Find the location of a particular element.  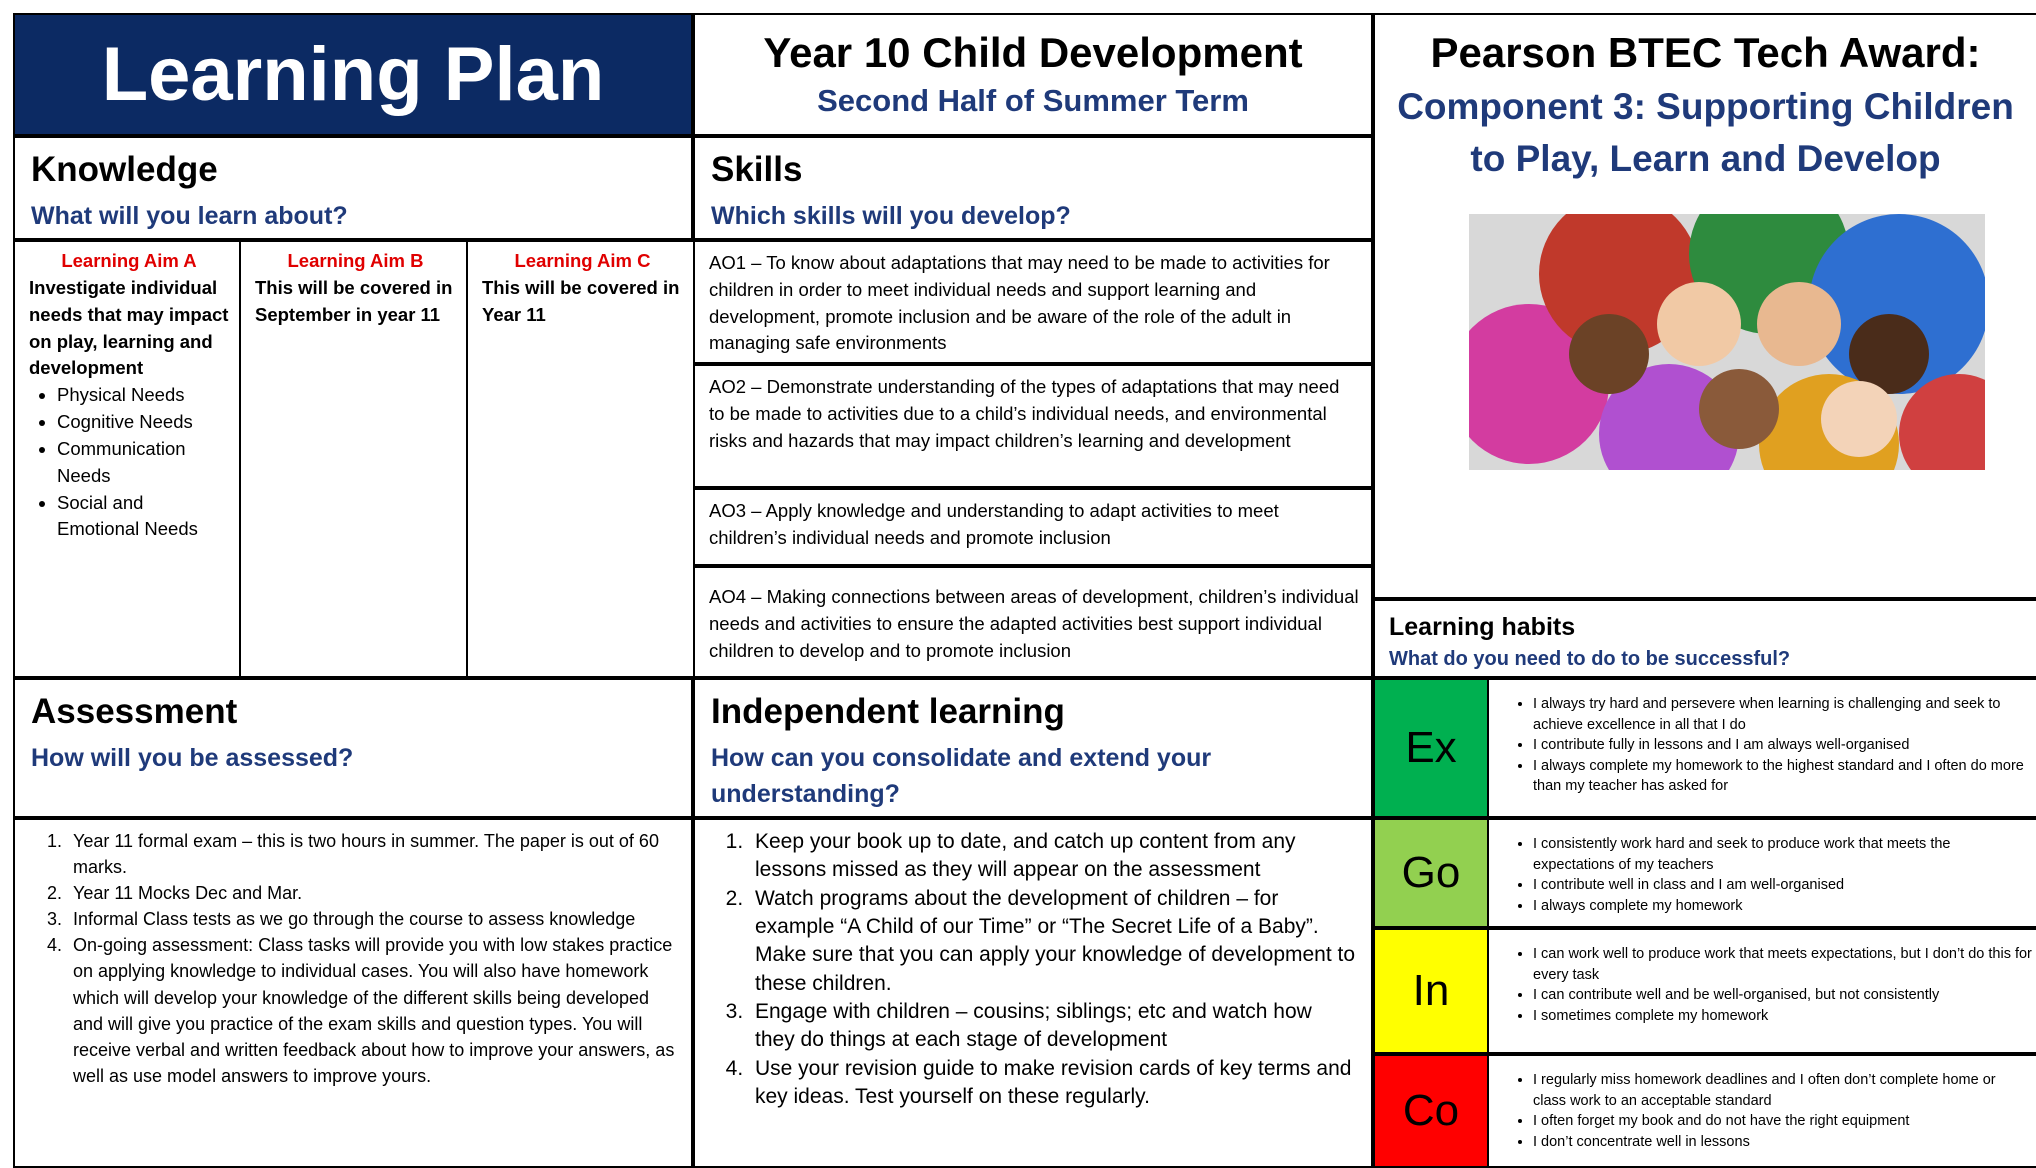

bullet: I sometimes complete my homework is located at coordinates (1782, 1016).